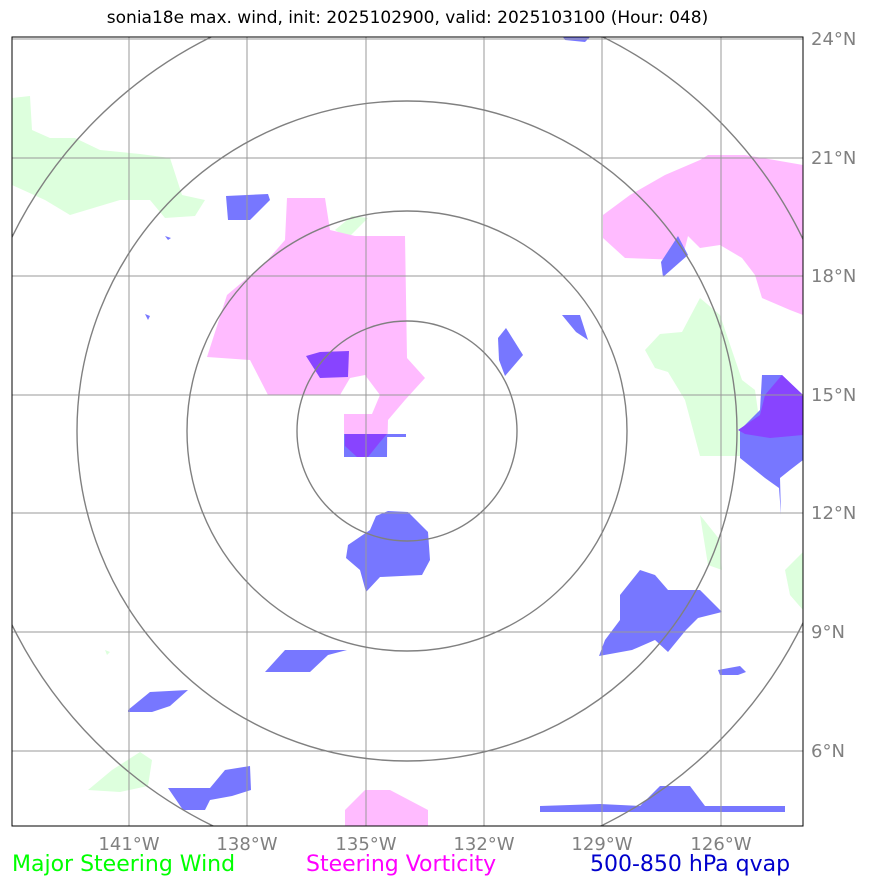 This screenshot has width=873, height=891. What do you see at coordinates (246, 844) in the screenshot?
I see `lon-tick-label: 138°W` at bounding box center [246, 844].